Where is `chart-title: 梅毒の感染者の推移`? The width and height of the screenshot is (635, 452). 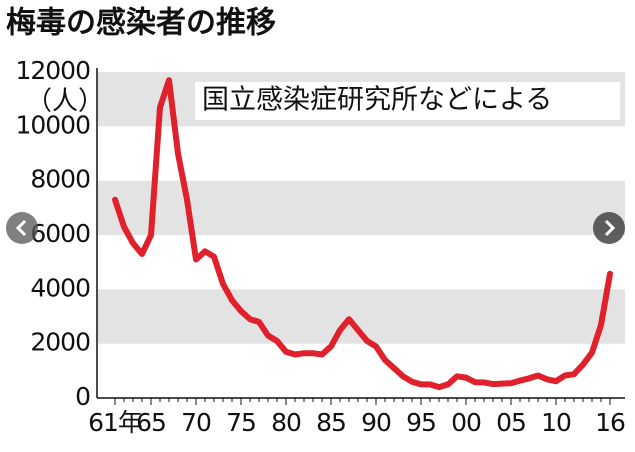
chart-title: 梅毒の感染者の推移 is located at coordinates (141, 23).